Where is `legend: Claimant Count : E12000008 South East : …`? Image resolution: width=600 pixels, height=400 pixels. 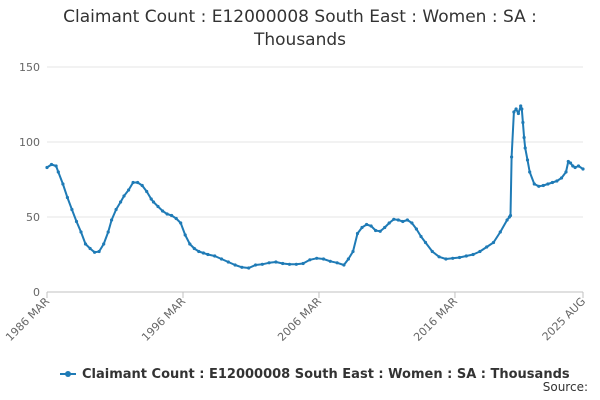 legend: Claimant Count : E12000008 South East : … is located at coordinates (315, 374).